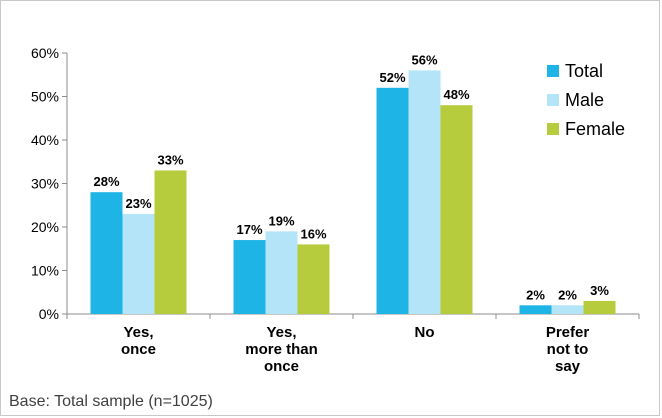  Describe the element at coordinates (45, 271) in the screenshot. I see `y-tick-label: 10%` at that location.